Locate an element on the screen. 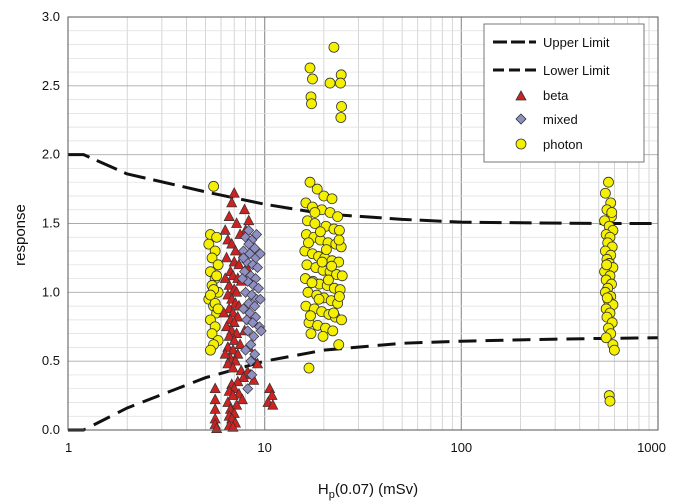  x-axis-title: Hp(0.07) (mSv) is located at coordinates (368, 491).